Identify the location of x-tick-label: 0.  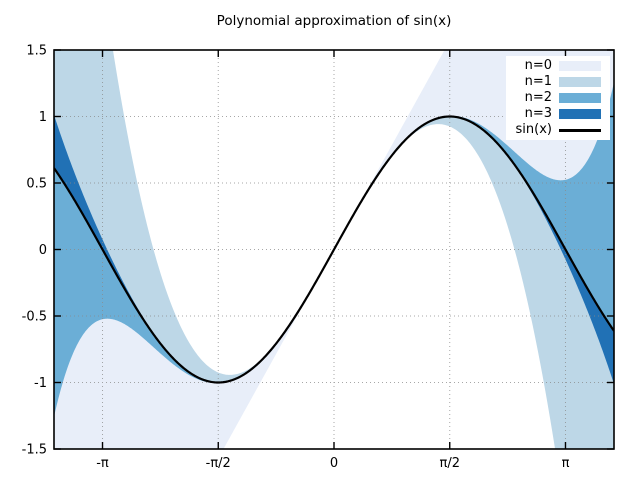
(334, 463).